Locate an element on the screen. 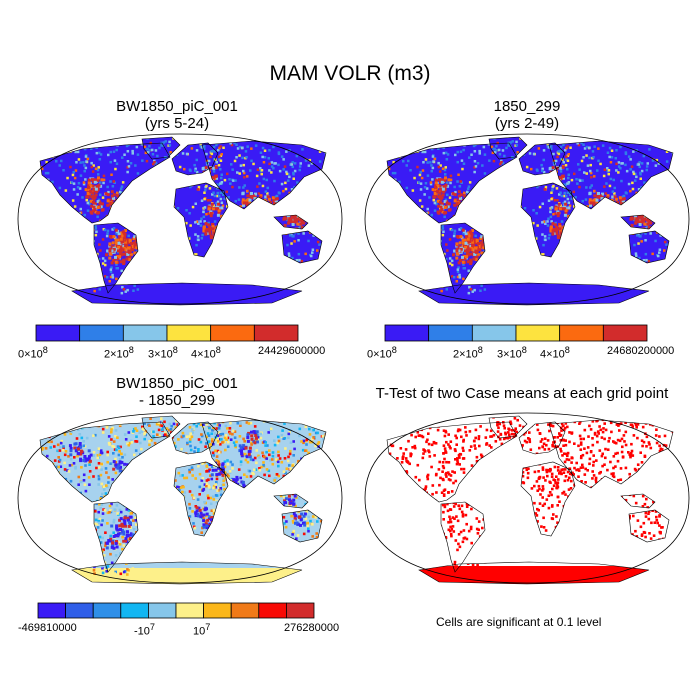 The height and width of the screenshot is (700, 700). coast-north-america is located at coordinates (105, 462).